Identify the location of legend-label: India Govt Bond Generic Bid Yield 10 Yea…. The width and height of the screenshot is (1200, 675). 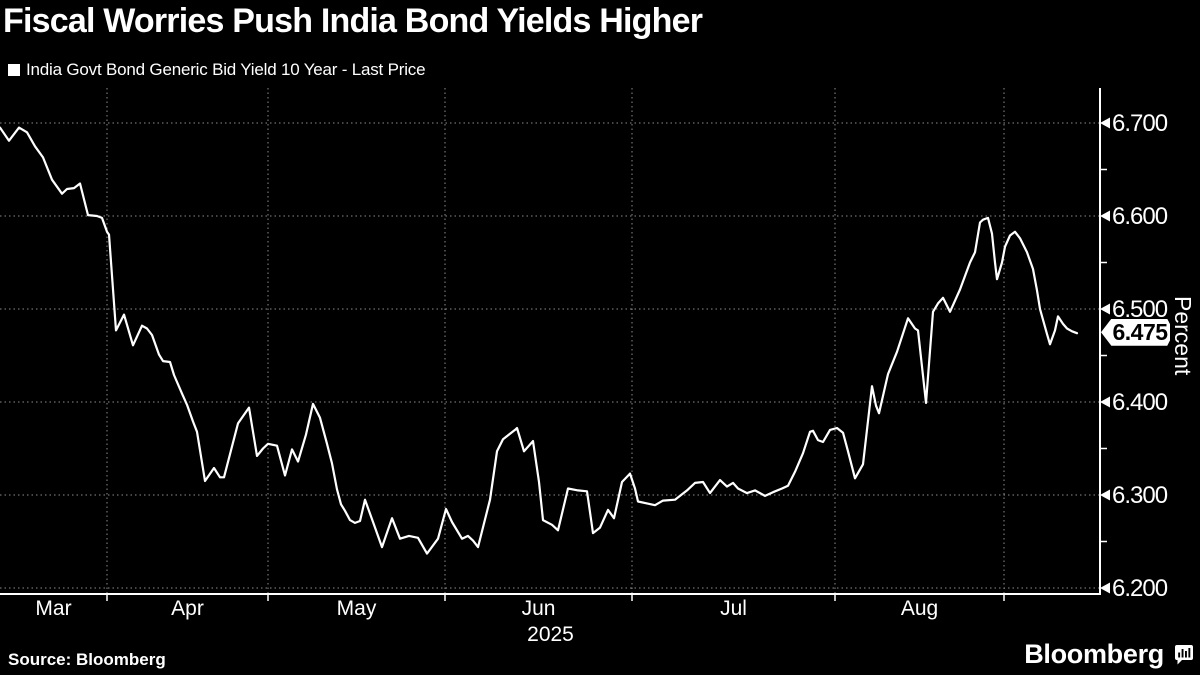
(226, 69).